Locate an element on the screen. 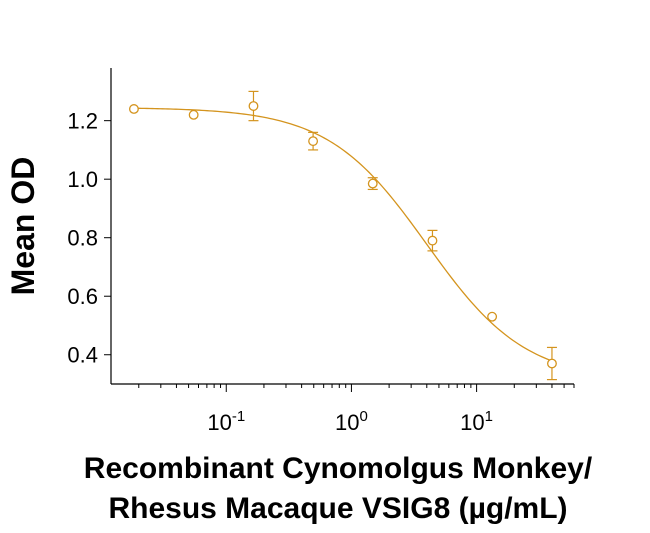  x-tick-label: 10⁰ is located at coordinates (351, 421).